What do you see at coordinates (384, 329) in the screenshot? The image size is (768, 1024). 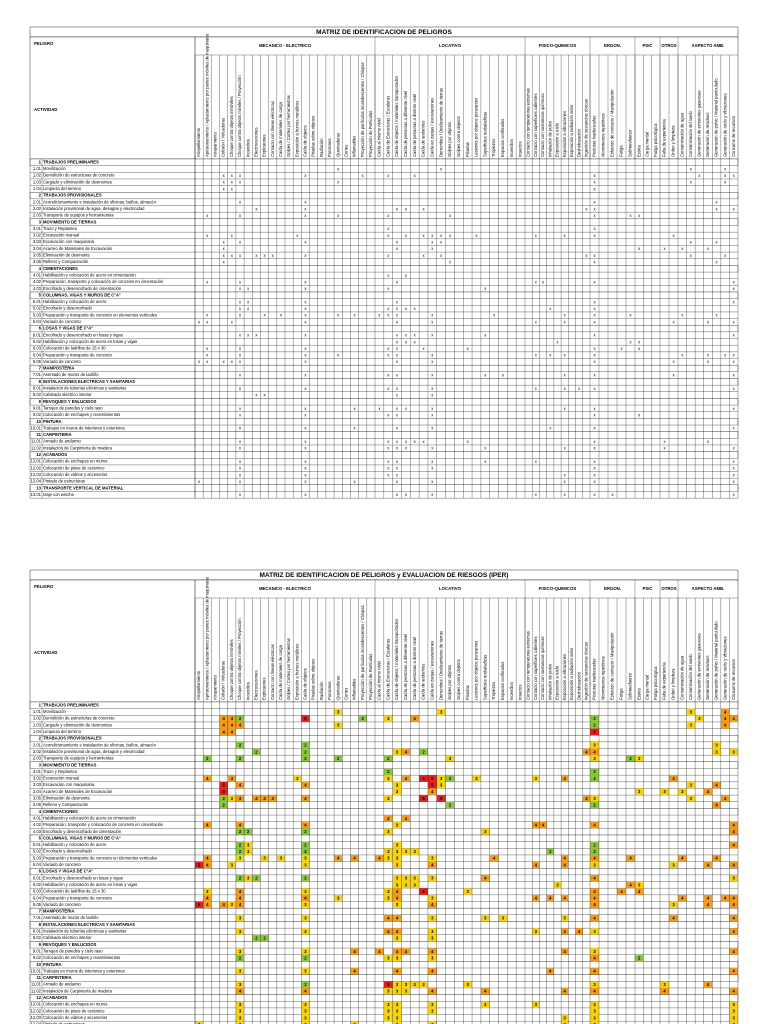 I see `section-row` at bounding box center [384, 329].